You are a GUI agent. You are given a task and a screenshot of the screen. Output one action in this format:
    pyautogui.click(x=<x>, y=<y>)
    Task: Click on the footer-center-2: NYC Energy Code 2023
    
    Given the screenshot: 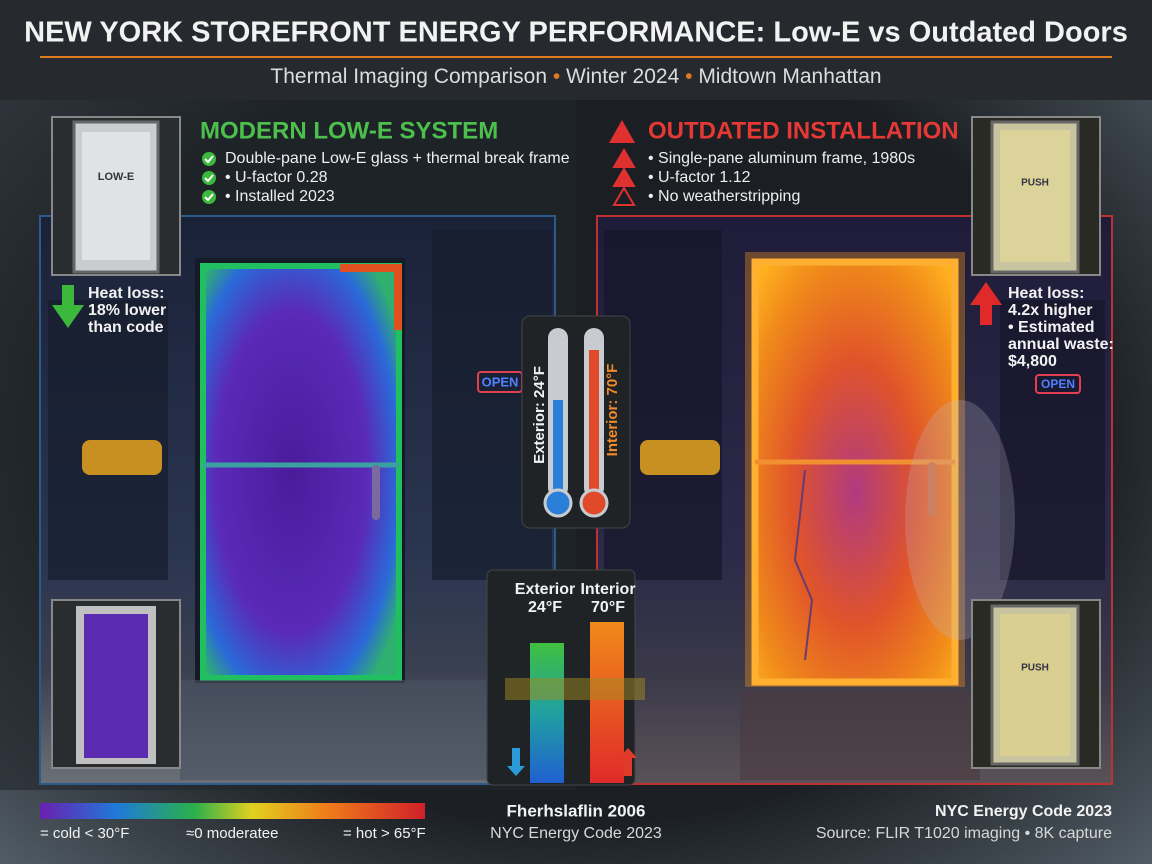 What is the action you would take?
    pyautogui.click(x=576, y=833)
    